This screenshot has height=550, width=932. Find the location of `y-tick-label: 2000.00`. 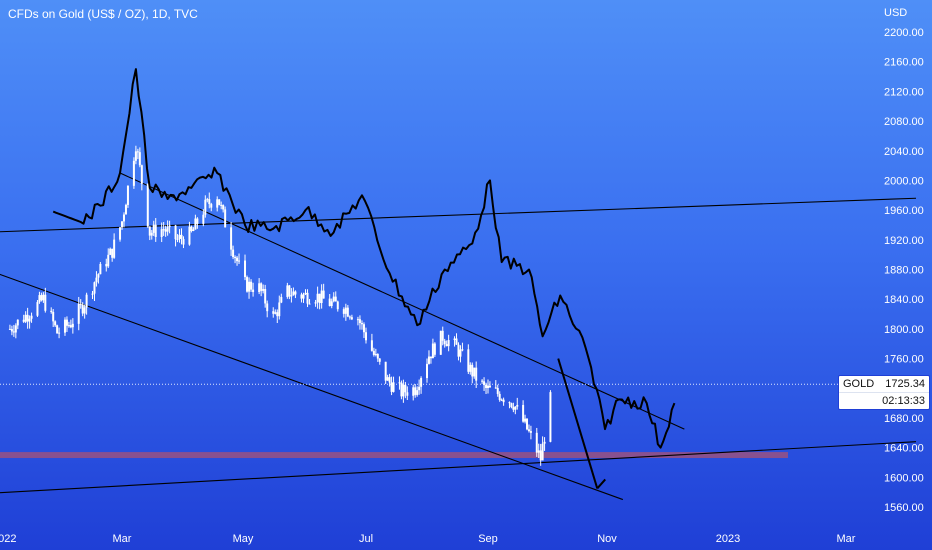

y-tick-label: 2000.00 is located at coordinates (904, 181).